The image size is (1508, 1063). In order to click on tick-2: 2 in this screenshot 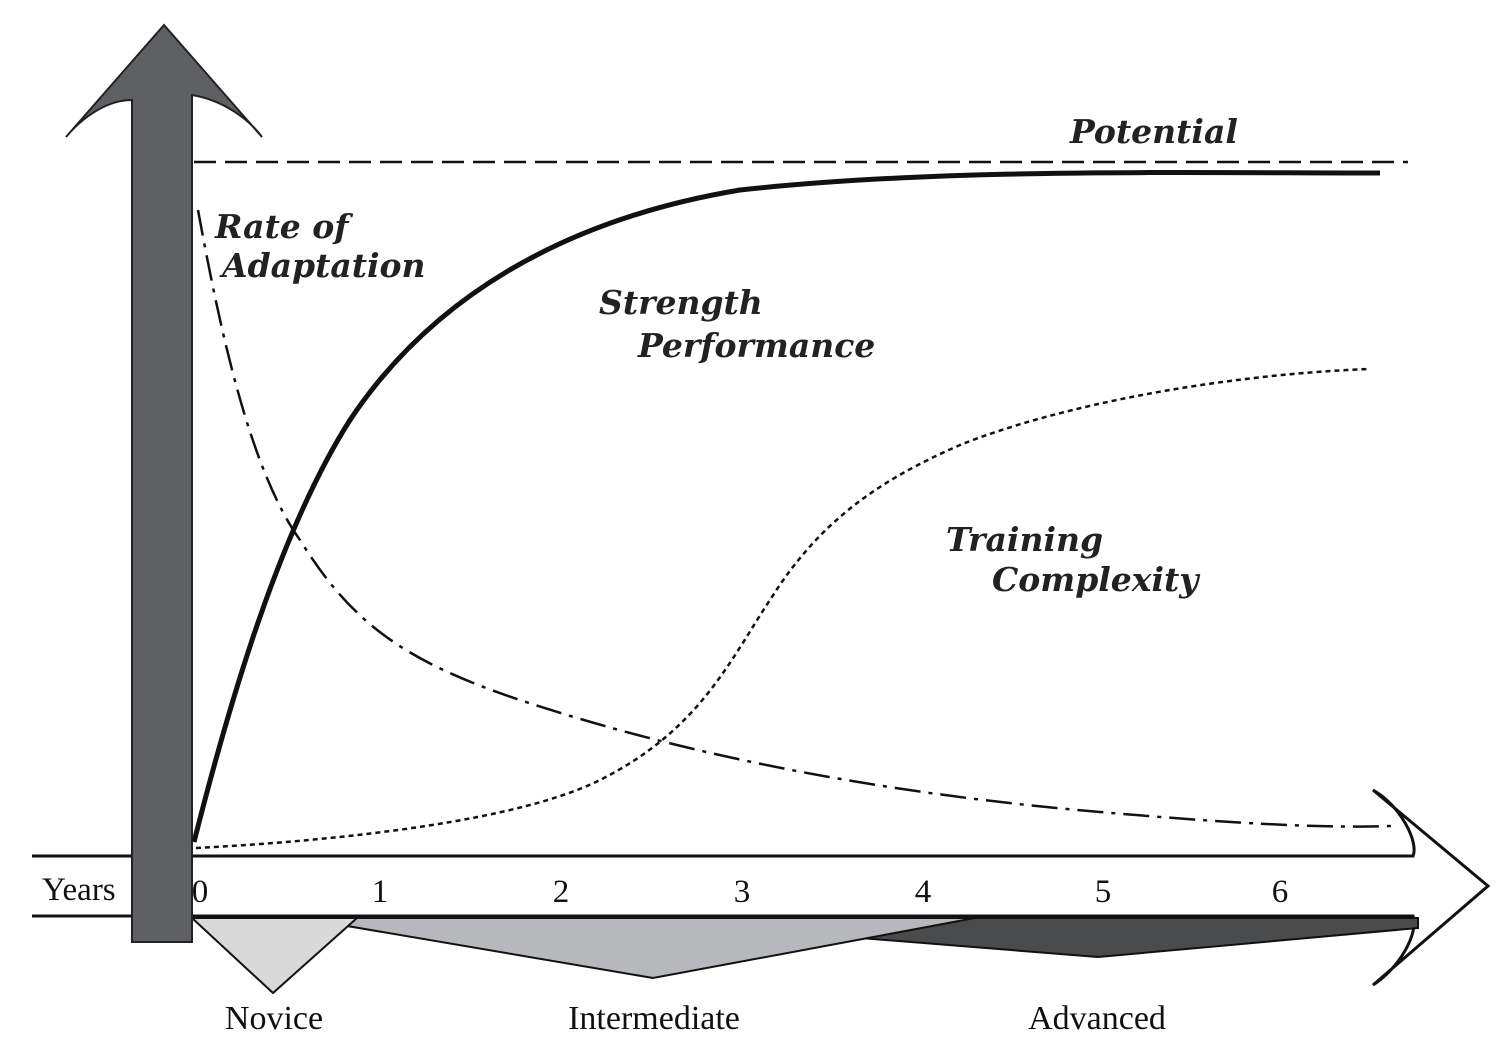, I will do `click(561, 892)`.